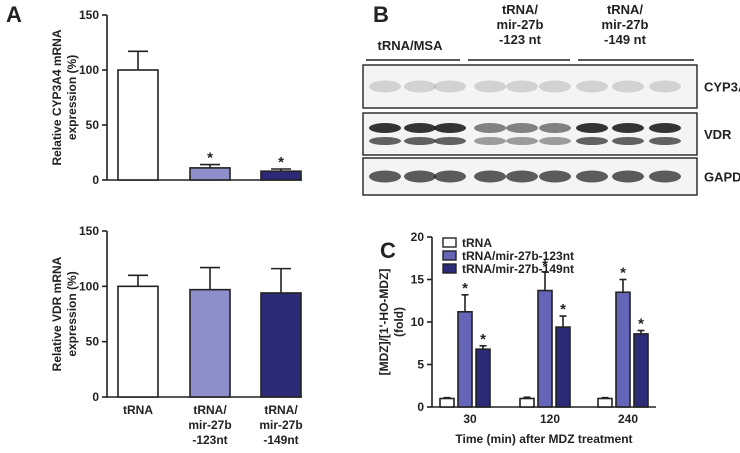  I want to click on panel-label: C, so click(388, 250).